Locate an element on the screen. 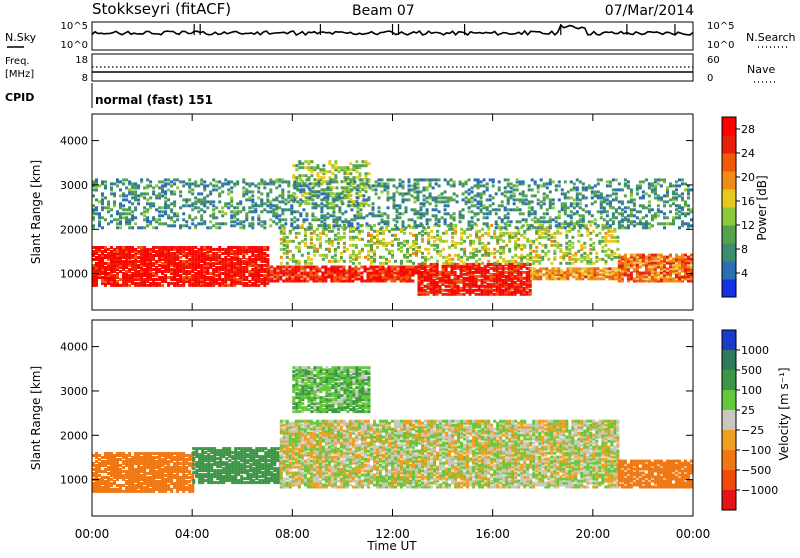 This screenshot has height=558, width=800. nsky-label: N.Sky is located at coordinates (21, 37).